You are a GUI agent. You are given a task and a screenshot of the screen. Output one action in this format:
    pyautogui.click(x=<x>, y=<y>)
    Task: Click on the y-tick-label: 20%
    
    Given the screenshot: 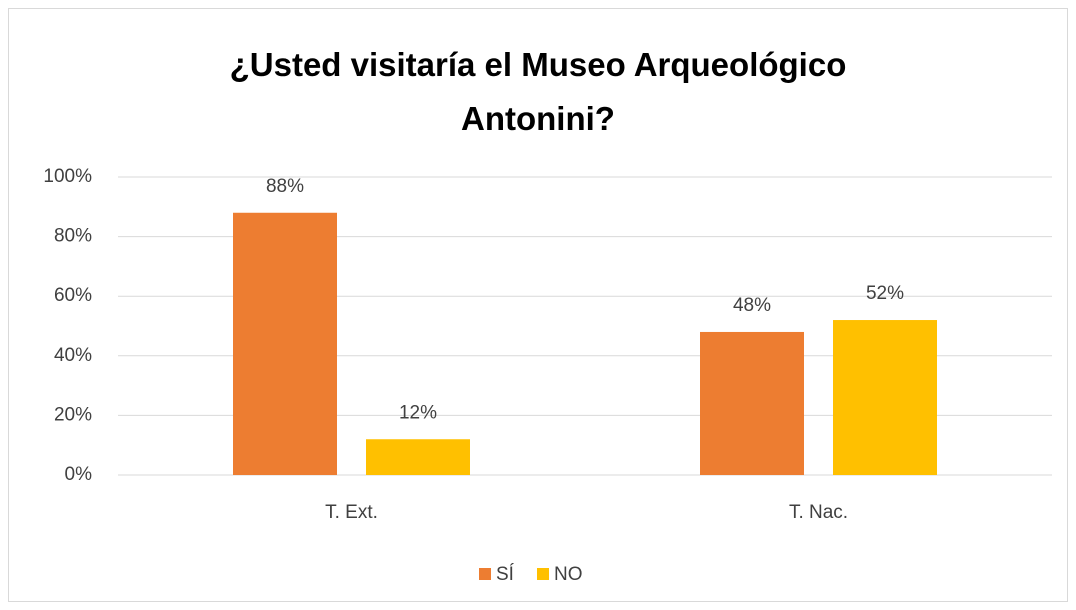 What is the action you would take?
    pyautogui.click(x=73, y=414)
    